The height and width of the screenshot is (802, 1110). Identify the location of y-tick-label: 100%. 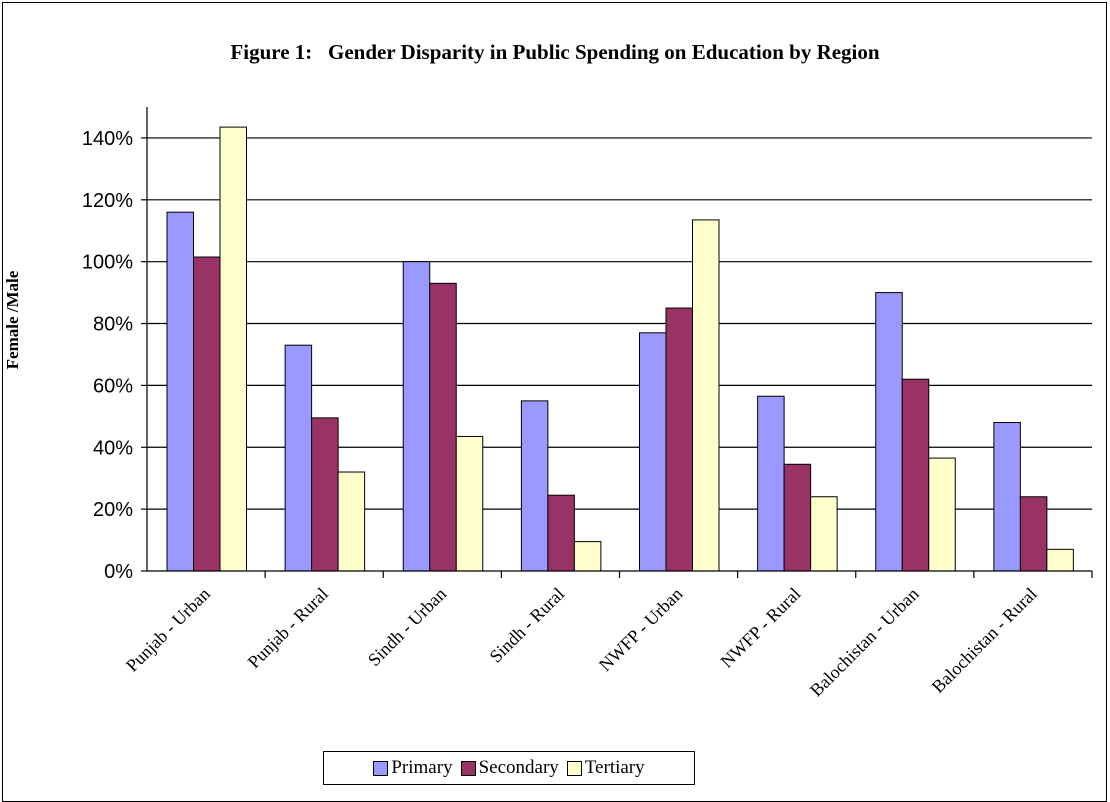
(107, 263).